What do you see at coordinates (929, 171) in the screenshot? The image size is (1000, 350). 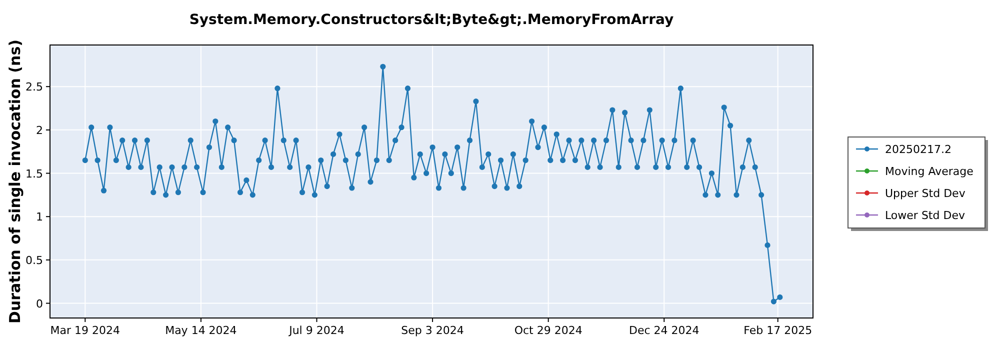 I see `legend-label: Moving Average` at bounding box center [929, 171].